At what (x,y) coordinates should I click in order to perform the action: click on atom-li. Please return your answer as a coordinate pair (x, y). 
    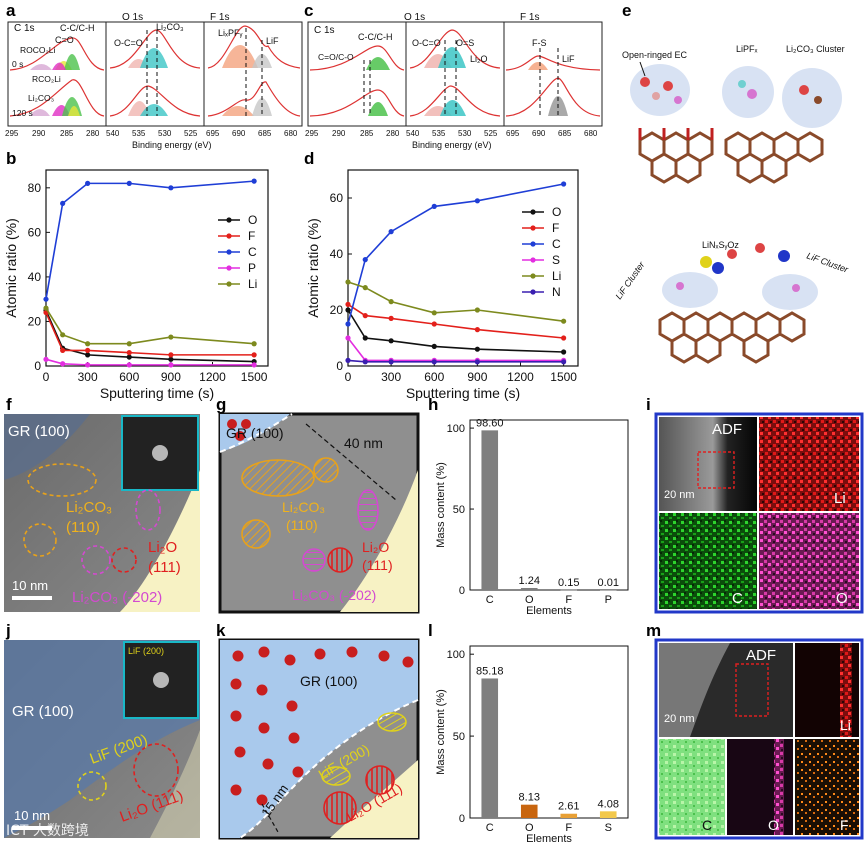
    Looking at the image, I should click on (680, 286).